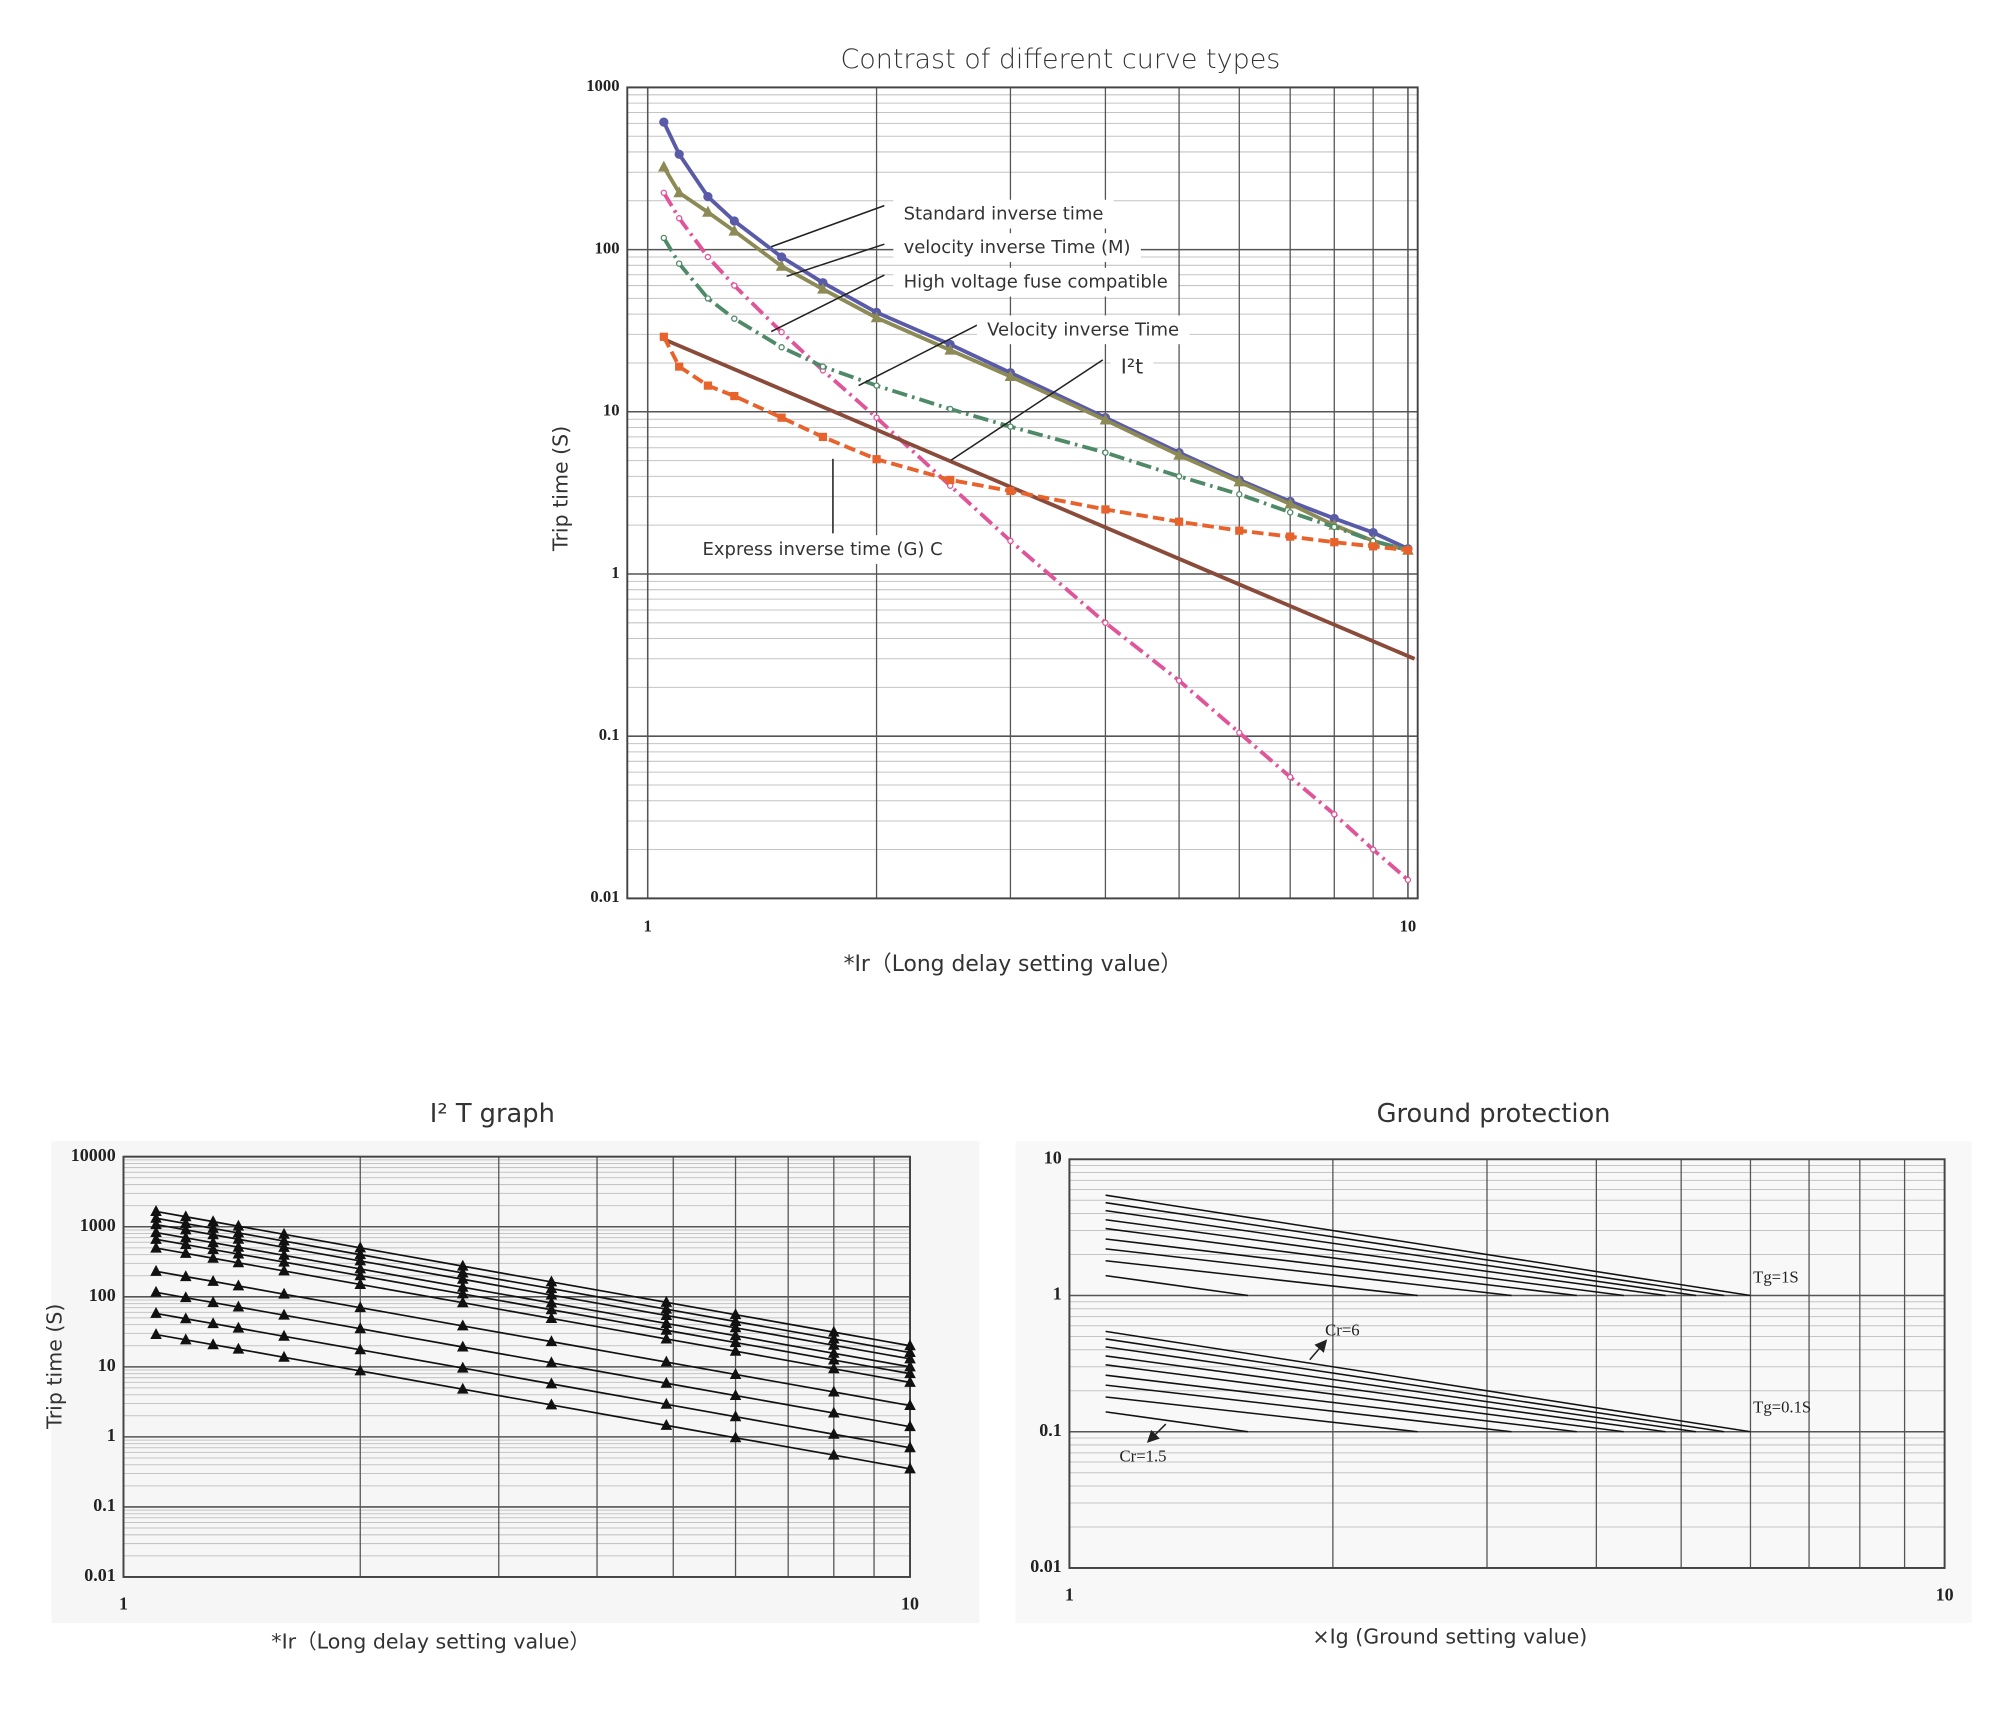 This screenshot has height=1724, width=2000. What do you see at coordinates (492, 1114) in the screenshot?
I see `chart-title: I² T graph` at bounding box center [492, 1114].